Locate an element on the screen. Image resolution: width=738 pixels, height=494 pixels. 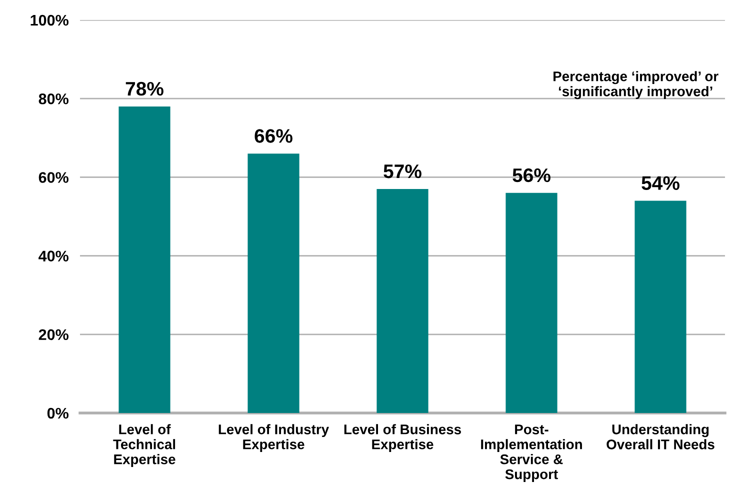
y-tick-label: 100% is located at coordinates (49, 20).